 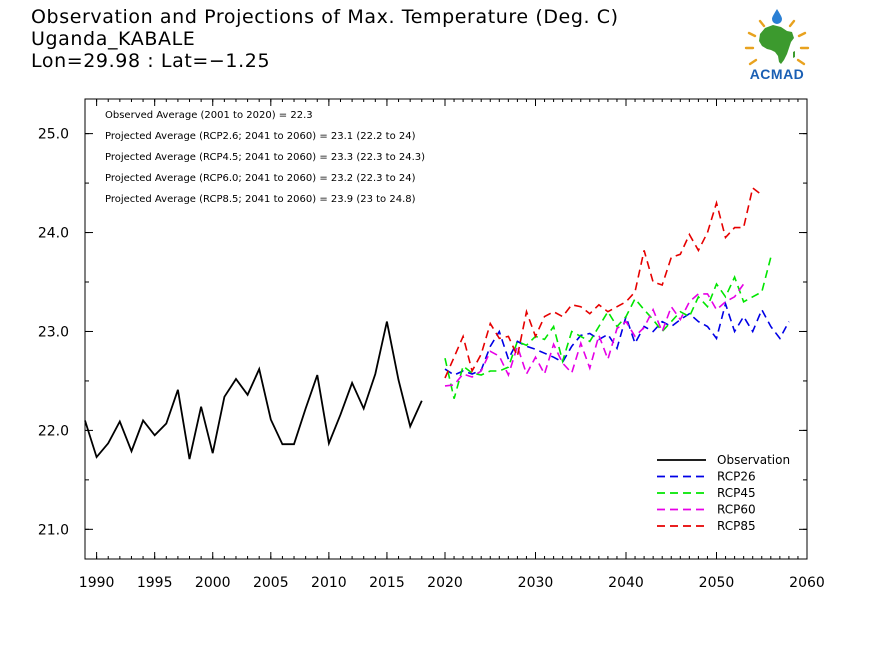 What do you see at coordinates (536, 583) in the screenshot?
I see `x-tick-label: 2030` at bounding box center [536, 583].